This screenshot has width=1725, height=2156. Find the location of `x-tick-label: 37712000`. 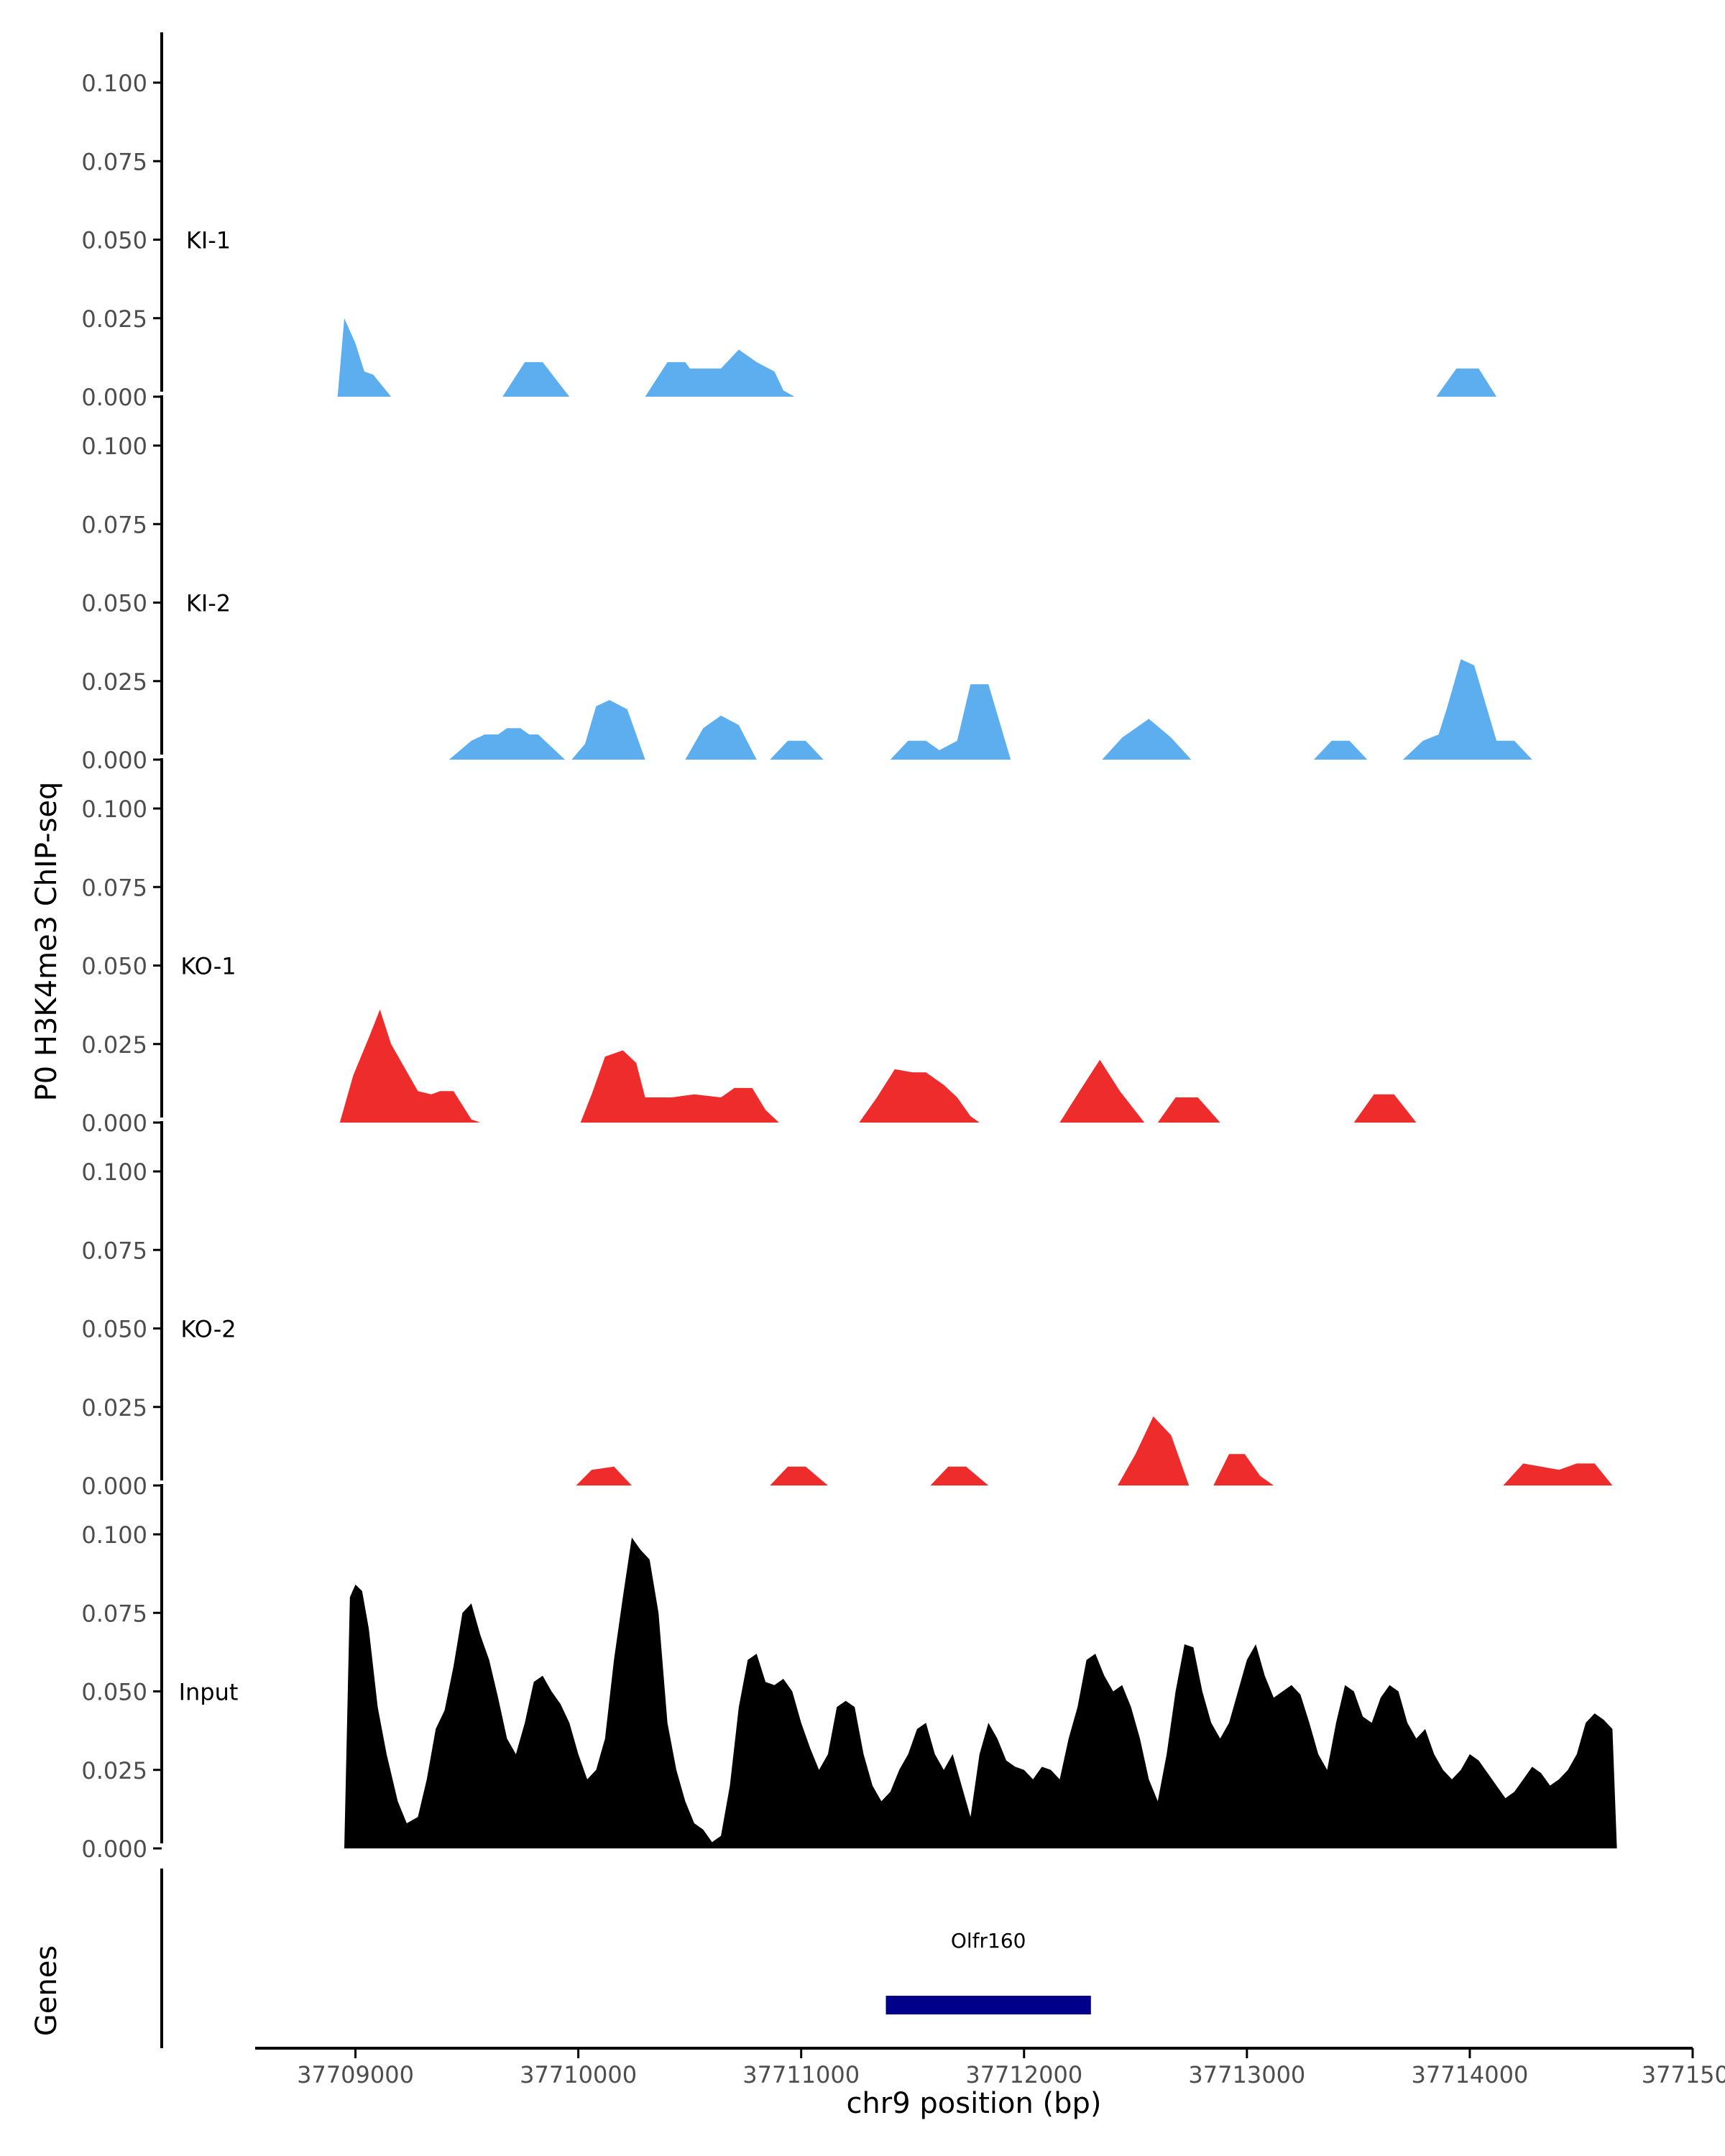

x-tick-label: 37712000 is located at coordinates (1023, 2074).